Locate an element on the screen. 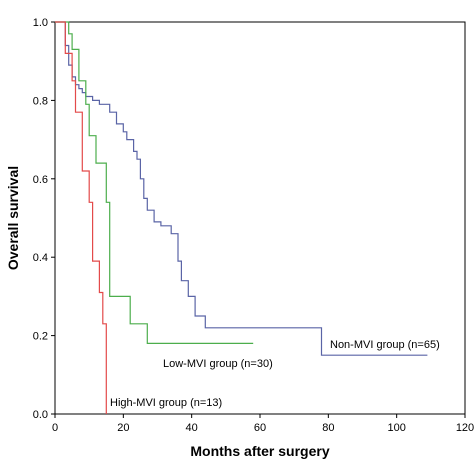 Image resolution: width=474 pixels, height=463 pixels. series-label-low-mvi: Low-MVI group (n=30) is located at coordinates (218, 364).